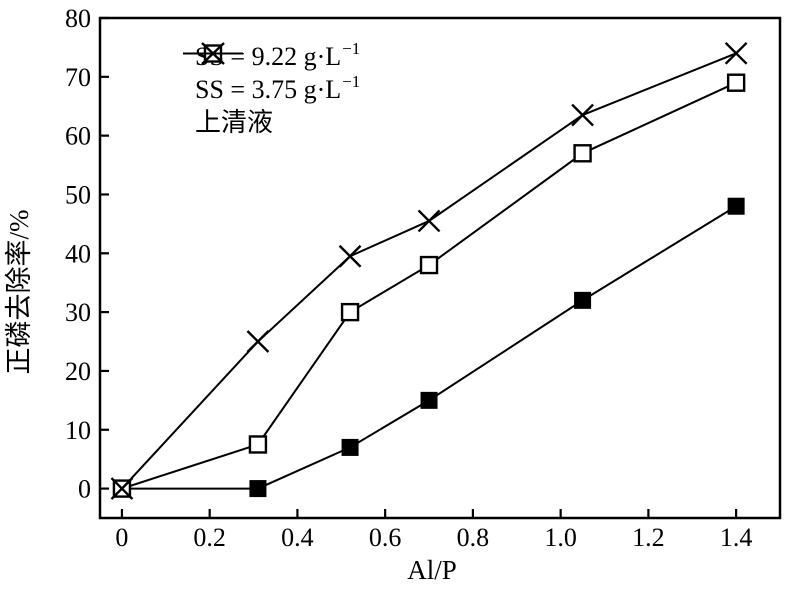 The width and height of the screenshot is (800, 590). What do you see at coordinates (234, 122) in the screenshot?
I see `legend-label: 上清液` at bounding box center [234, 122].